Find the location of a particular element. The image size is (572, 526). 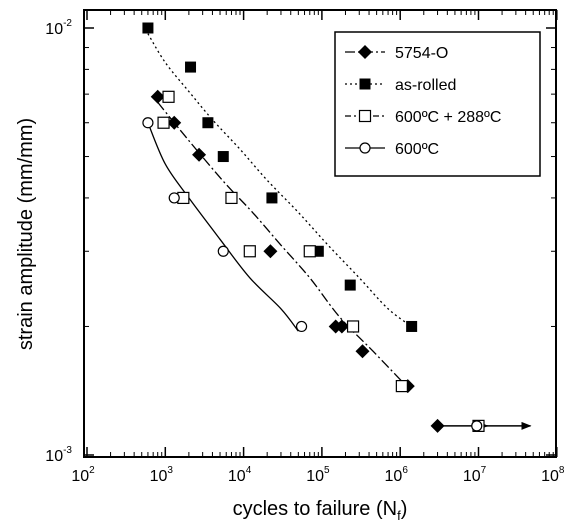

tick-label: 10⁷ is located at coordinates (475, 475).